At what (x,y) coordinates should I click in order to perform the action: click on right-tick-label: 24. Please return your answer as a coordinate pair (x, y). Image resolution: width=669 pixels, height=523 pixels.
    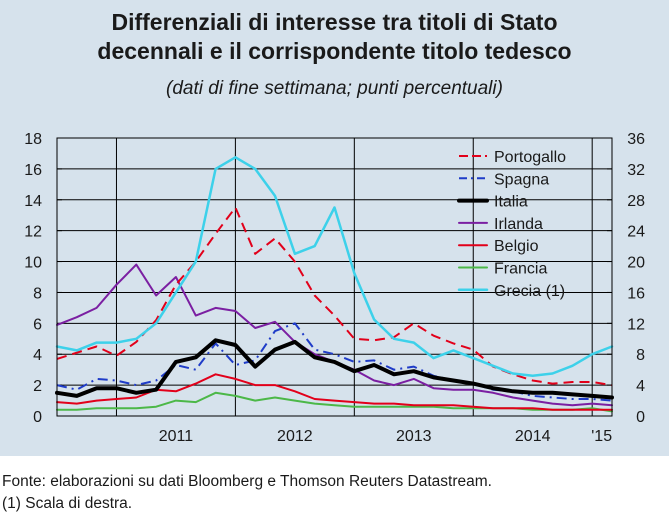
    Looking at the image, I should click on (636, 232).